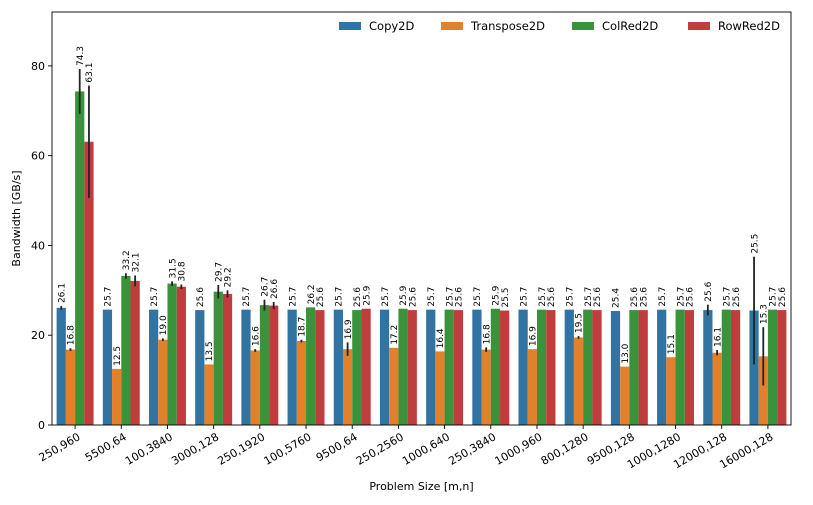 This screenshot has height=505, width=813. I want to click on bar-transpose2d-250-1920, so click(255, 387).